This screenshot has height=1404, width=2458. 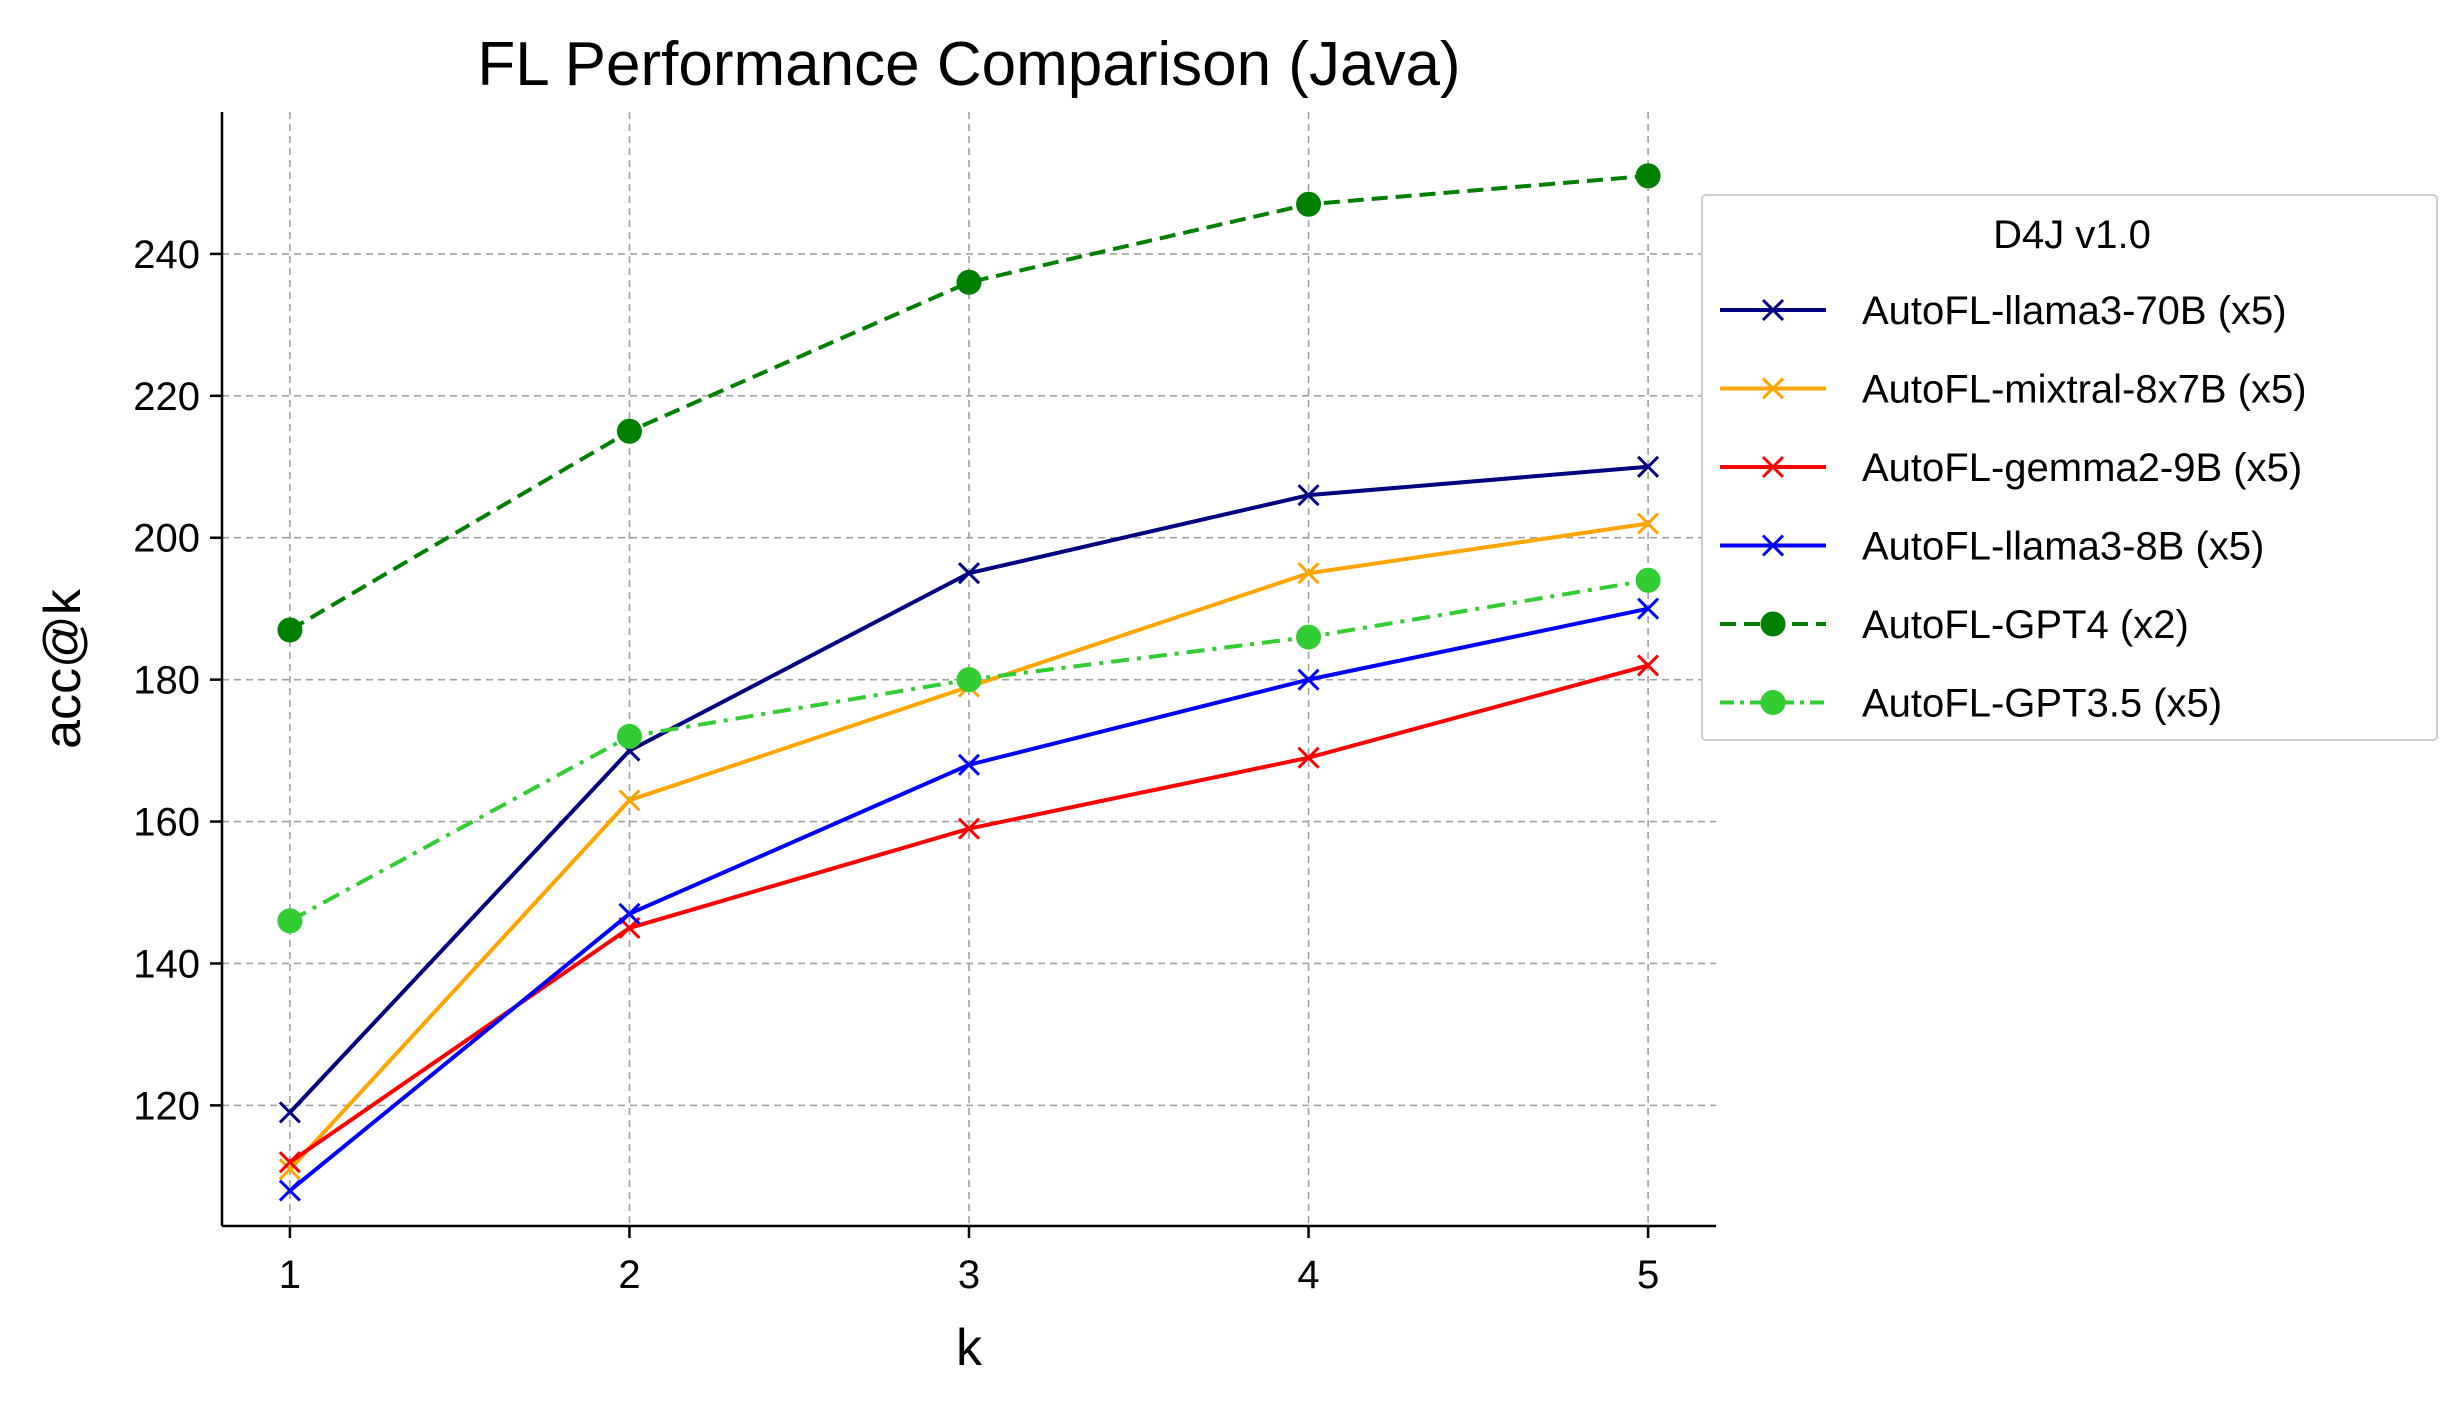 I want to click on series-autofl-gpt3-5-x5, so click(x=969, y=750).